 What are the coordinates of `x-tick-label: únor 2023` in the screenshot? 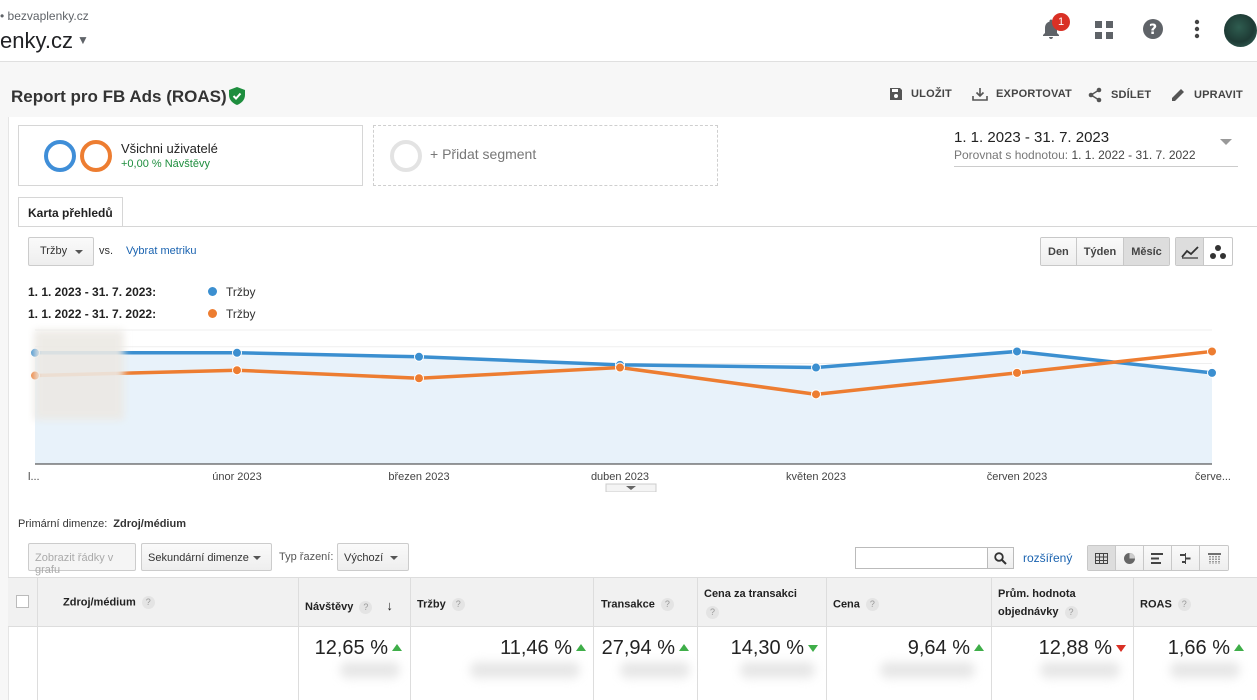 It's located at (237, 477).